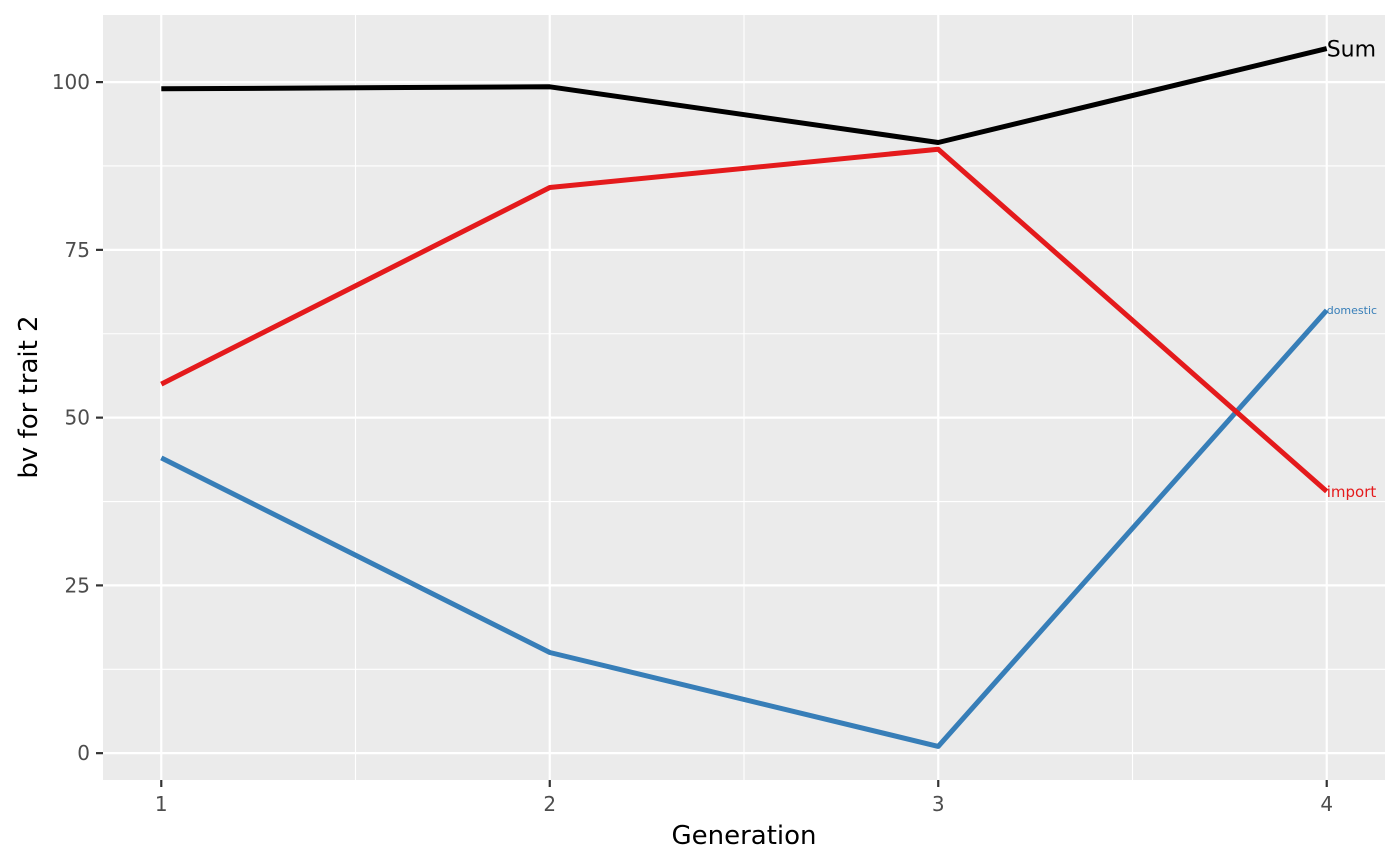  What do you see at coordinates (29, 396) in the screenshot?
I see `y-axis-title: bv for trait 2` at bounding box center [29, 396].